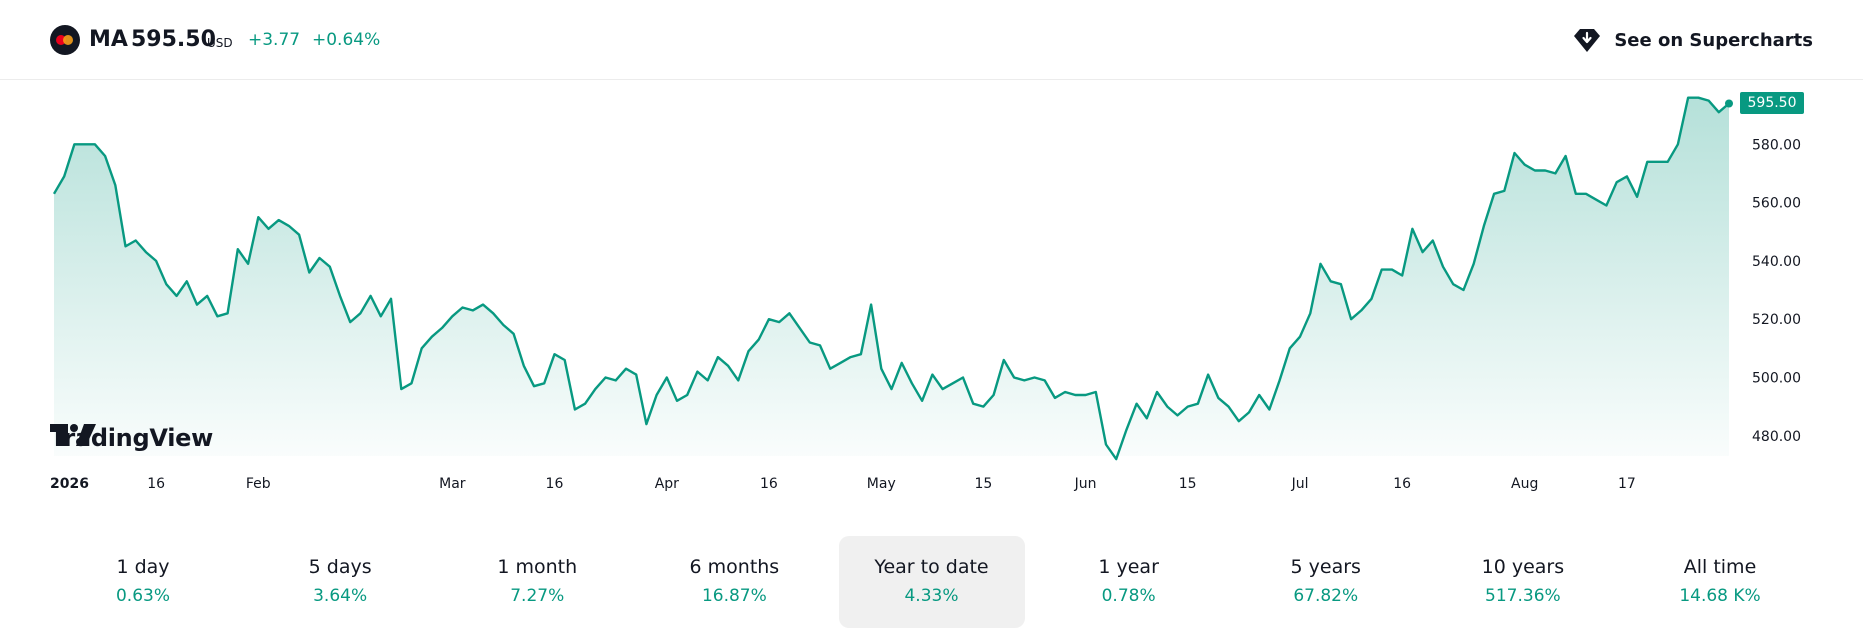 Image resolution: width=1863 pixels, height=640 pixels. Describe the element at coordinates (68, 40) in the screenshot. I see `logo-orange-circle` at that location.